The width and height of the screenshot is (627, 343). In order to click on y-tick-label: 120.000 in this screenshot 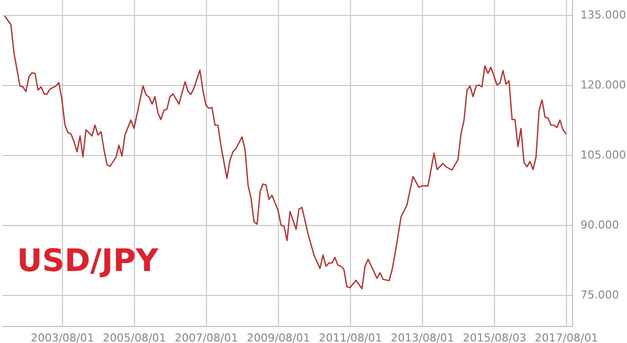, I will do `click(603, 85)`.